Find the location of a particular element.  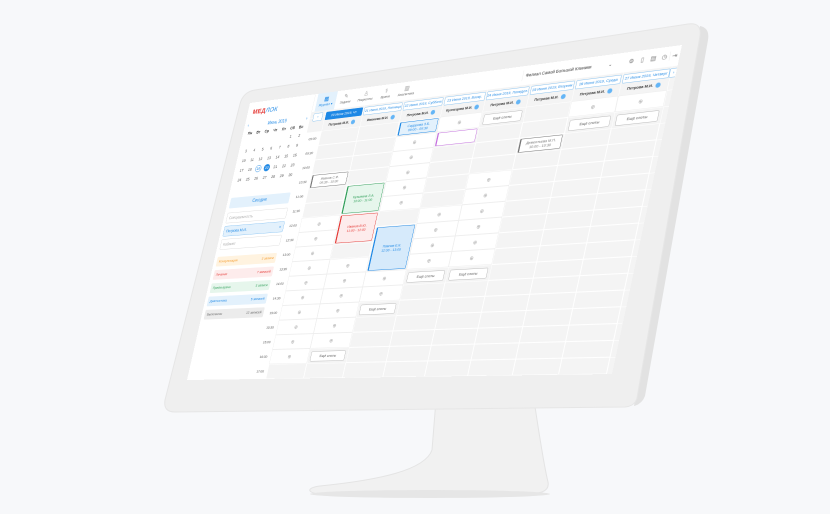

calendar-cell: 2 is located at coordinates (299, 135).